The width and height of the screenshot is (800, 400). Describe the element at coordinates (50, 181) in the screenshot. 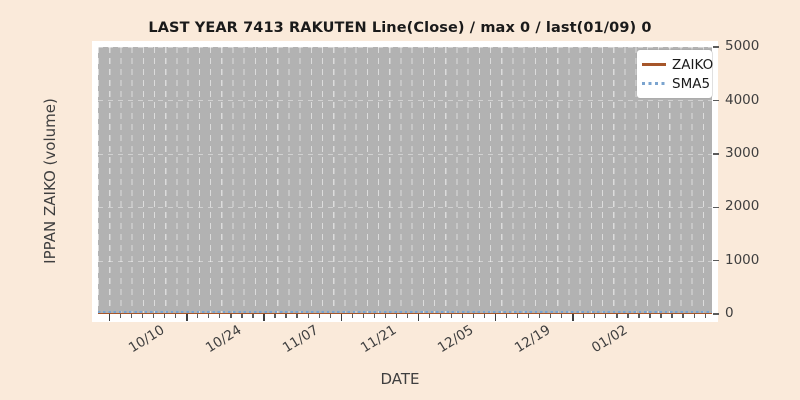

I see `y-axis-title: IPPAN ZAIKO (volume)` at that location.